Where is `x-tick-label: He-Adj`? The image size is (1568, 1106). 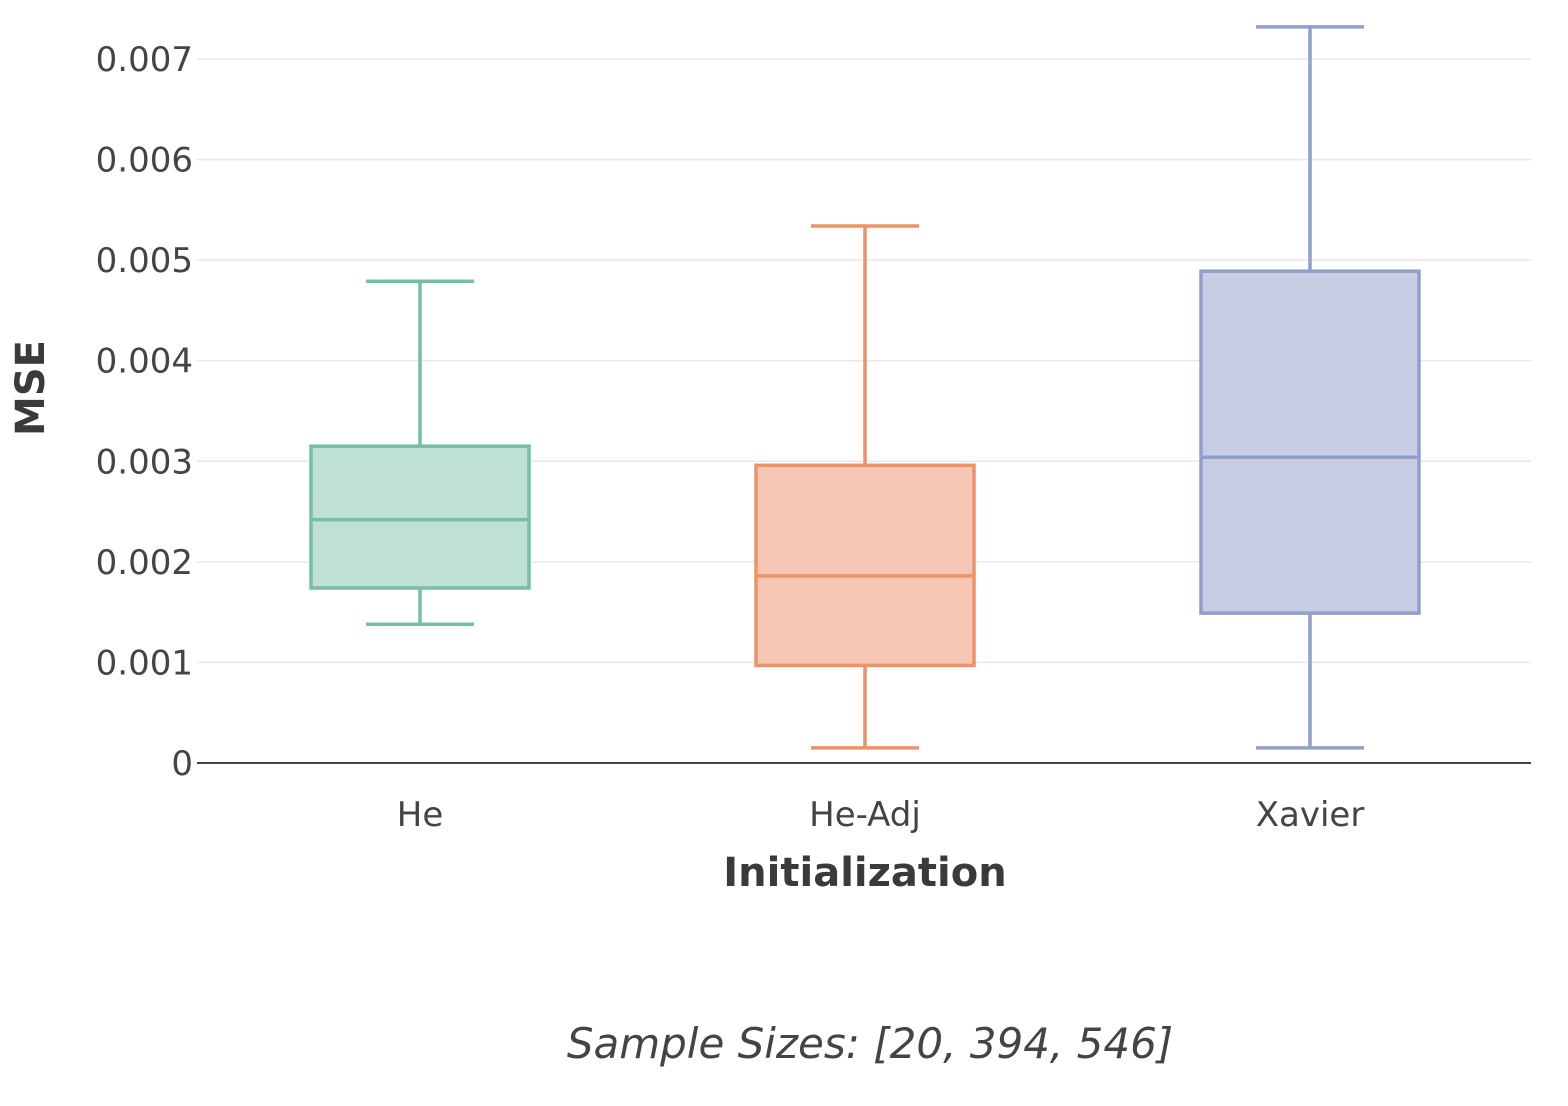
x-tick-label: He-Adj is located at coordinates (865, 815).